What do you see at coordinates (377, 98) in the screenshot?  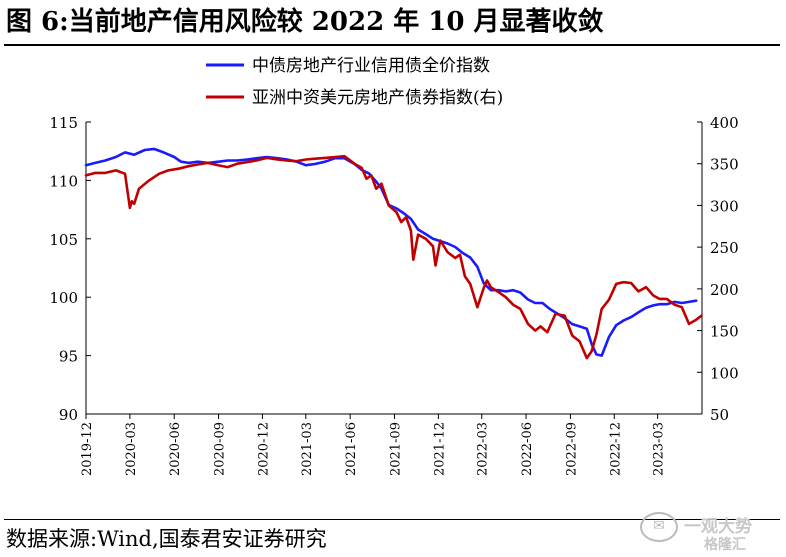 I see `legend-label-2: 亚洲中资美元房地产债券指数(右)` at bounding box center [377, 98].